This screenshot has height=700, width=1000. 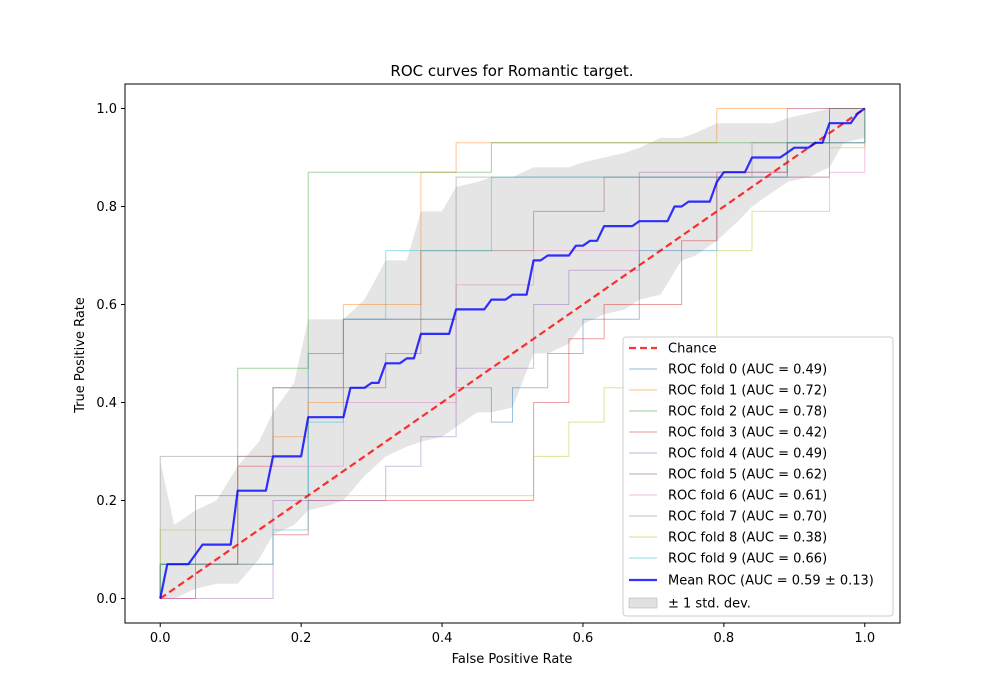 I want to click on legend-label-fold-3: ROC fold 3 (AUC = 0.42), so click(x=747, y=433).